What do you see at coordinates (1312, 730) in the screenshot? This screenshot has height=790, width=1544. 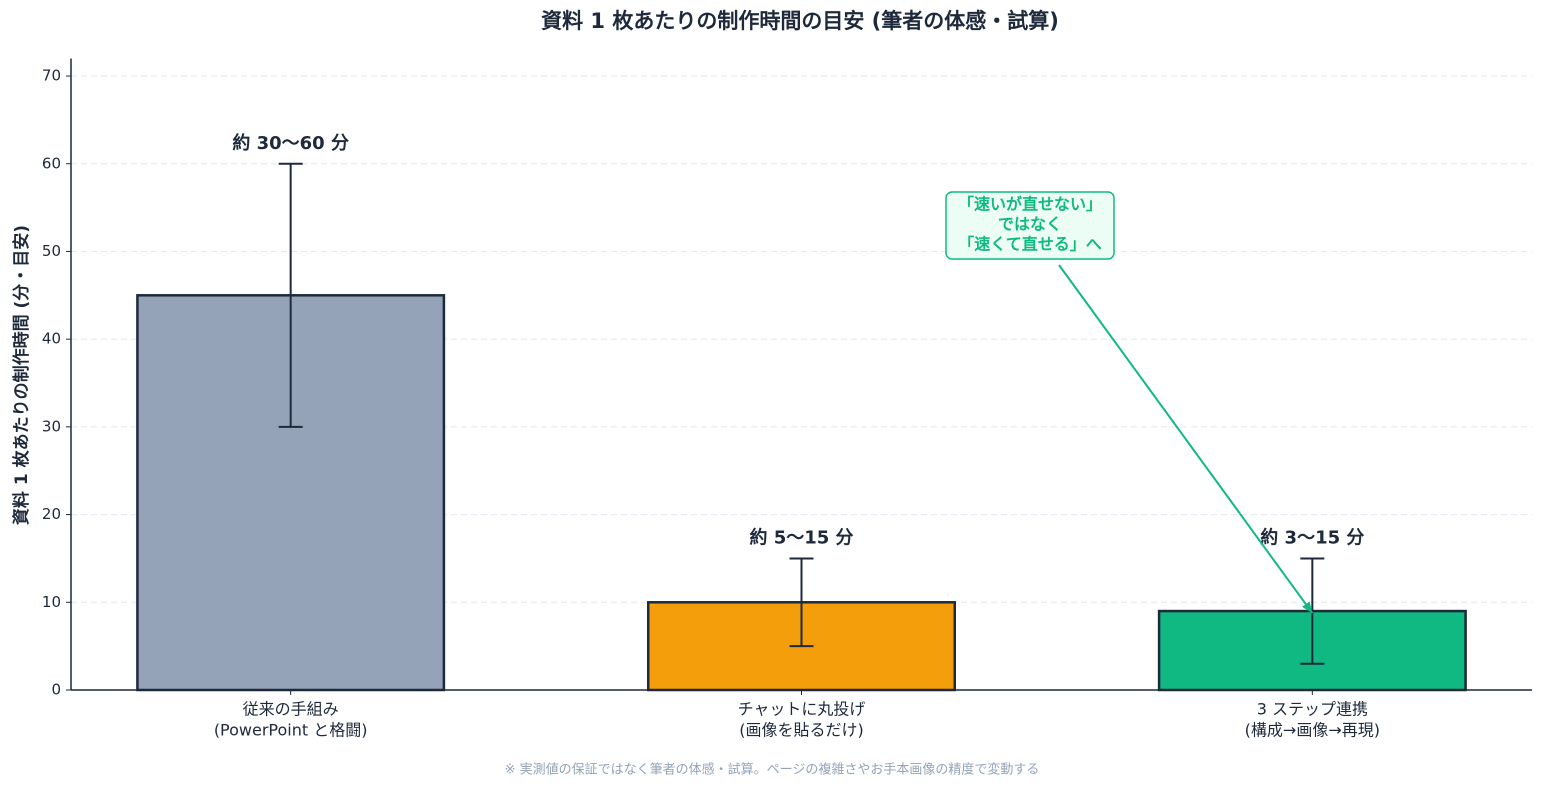 I see `x-tick-label: (構成→画像→再現)` at bounding box center [1312, 730].